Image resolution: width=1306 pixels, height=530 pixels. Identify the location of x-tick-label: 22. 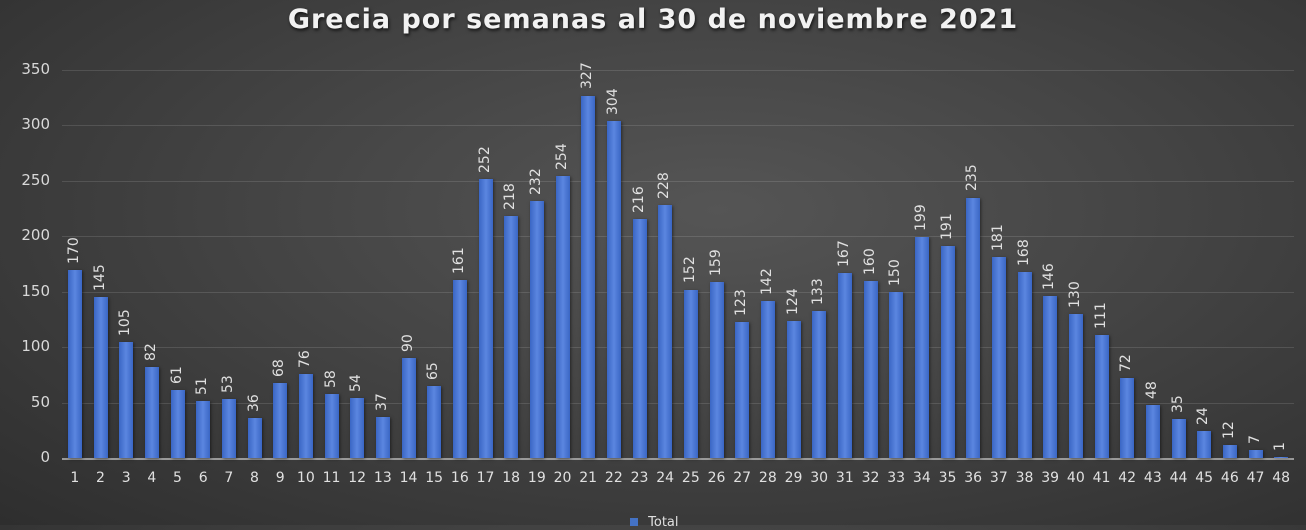
(613, 478).